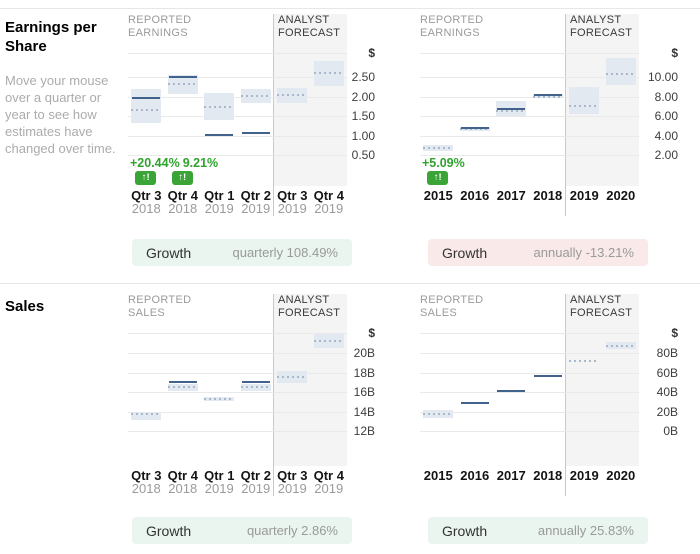 Image resolution: width=700 pixels, height=554 pixels. Describe the element at coordinates (667, 372) in the screenshot. I see `y-tick-label: 60B` at that location.